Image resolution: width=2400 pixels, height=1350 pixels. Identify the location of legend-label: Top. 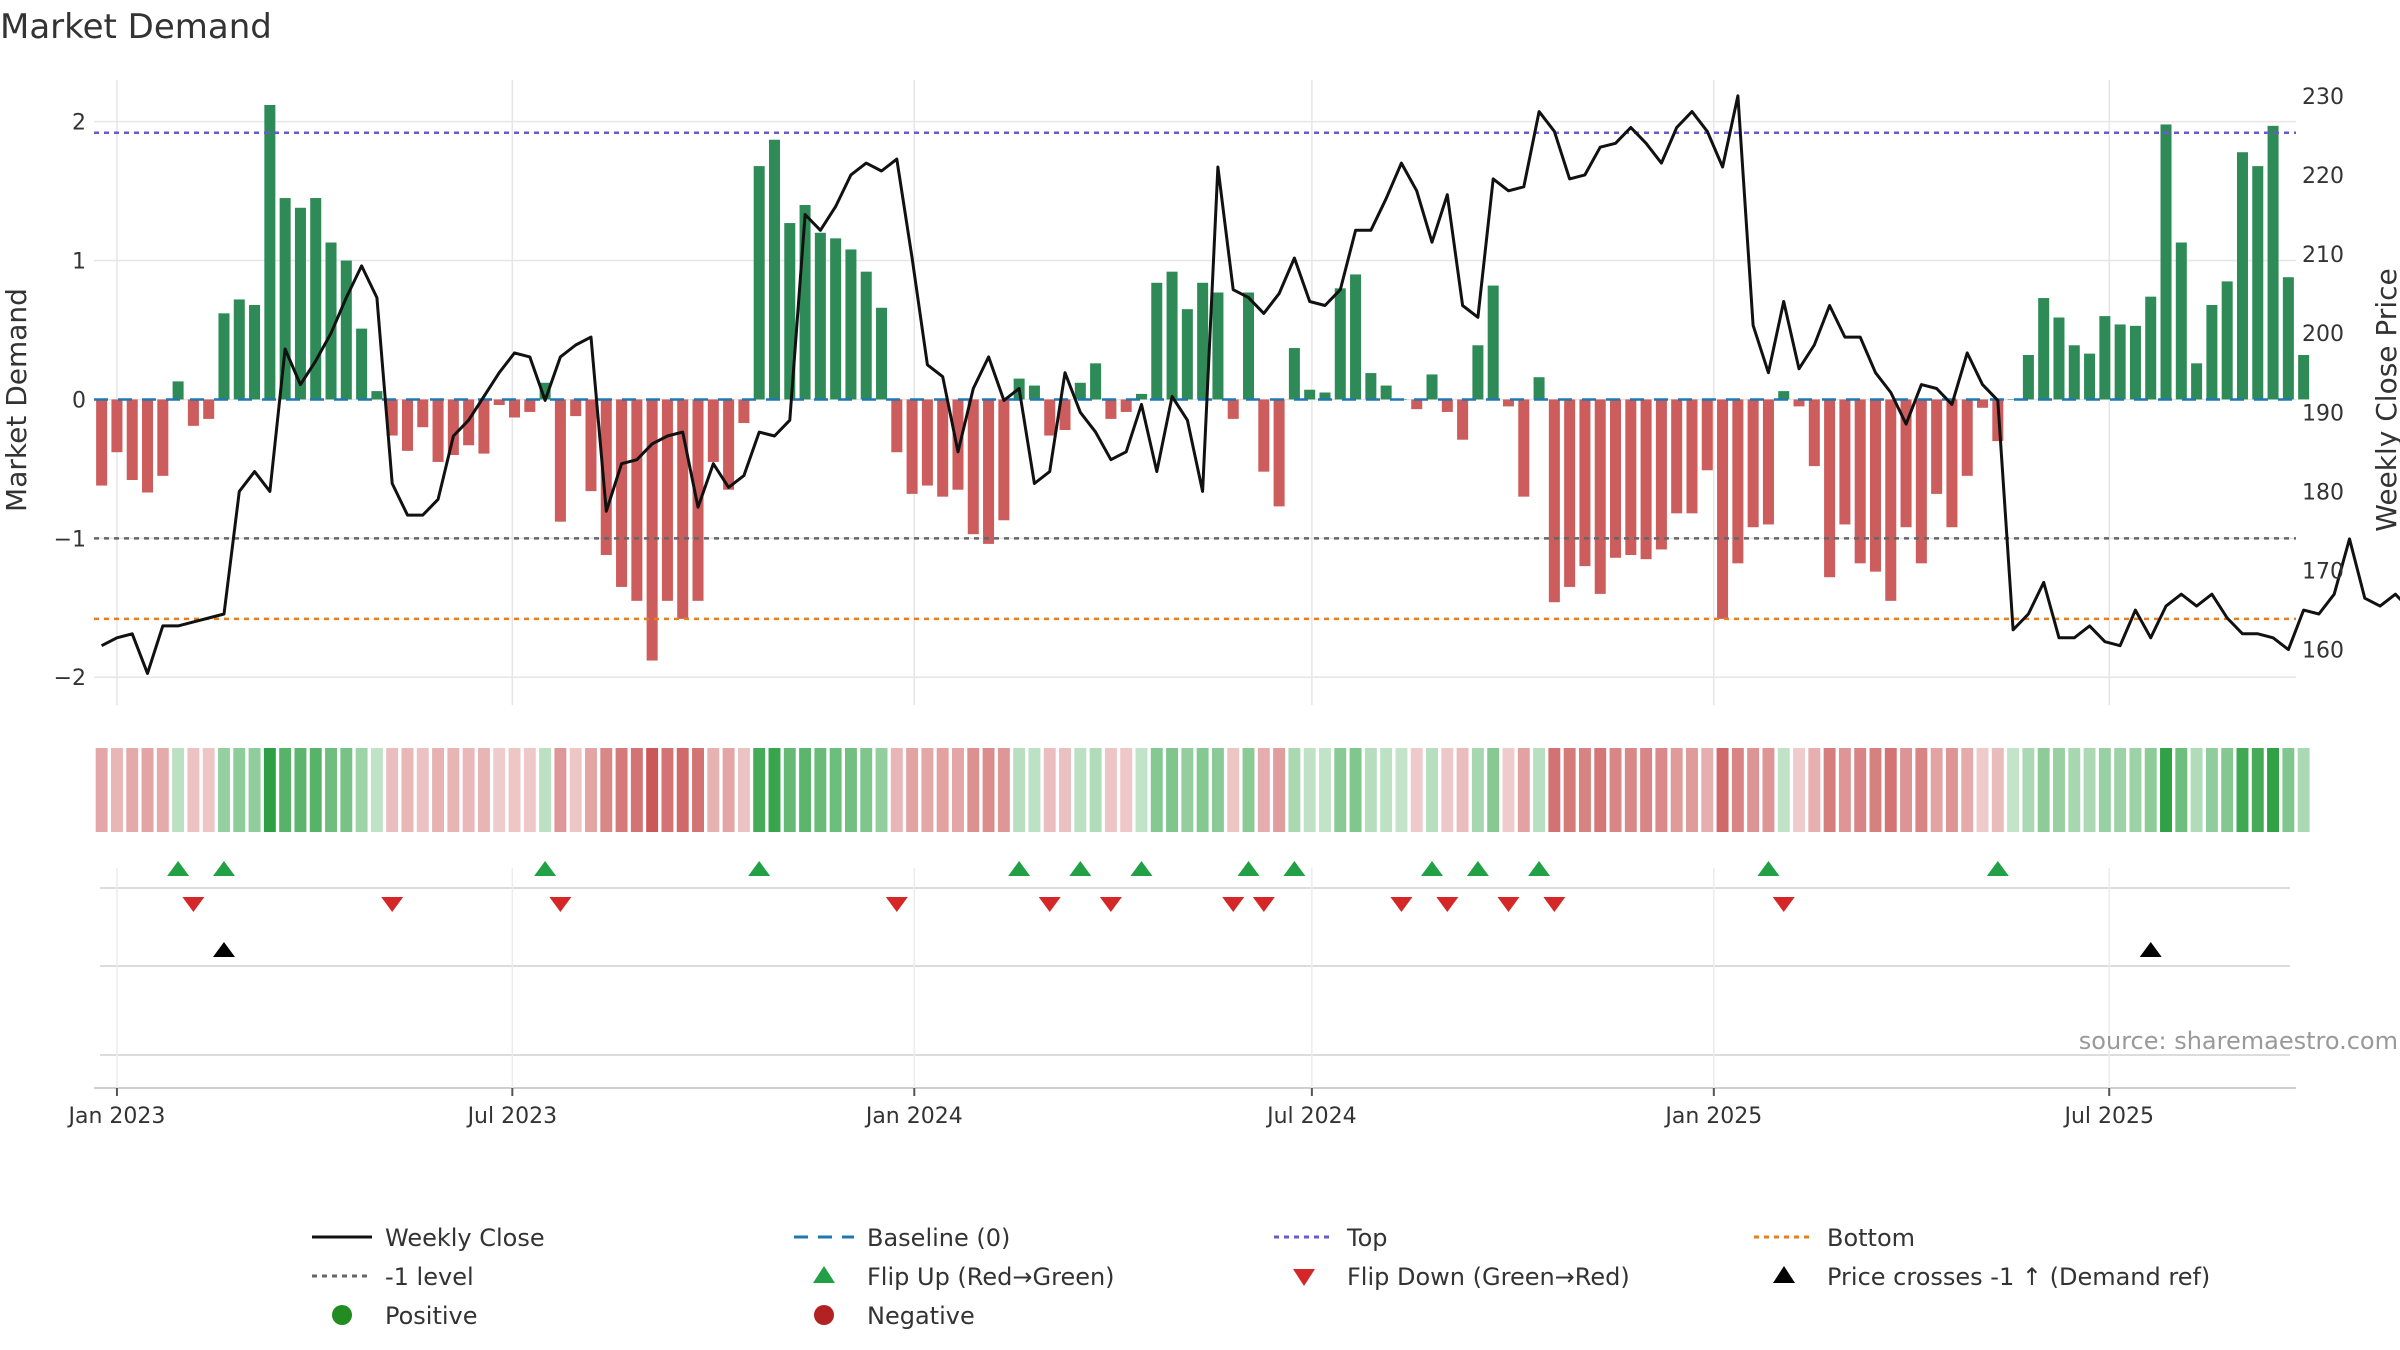
(1367, 1238).